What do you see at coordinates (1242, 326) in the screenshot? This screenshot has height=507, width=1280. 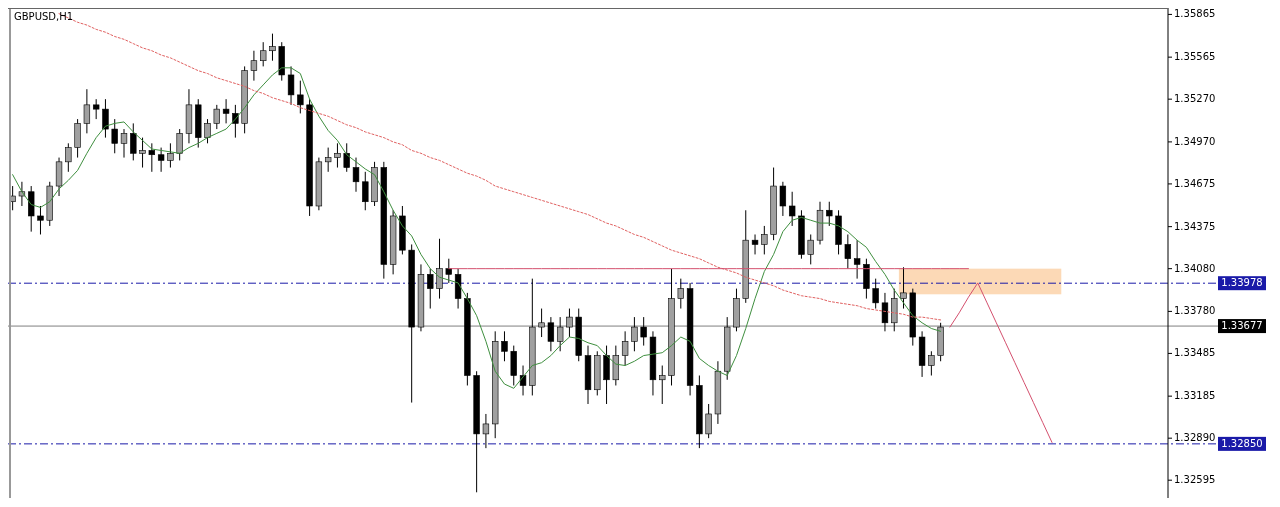 I see `ref-line-label: 1.33677` at bounding box center [1242, 326].